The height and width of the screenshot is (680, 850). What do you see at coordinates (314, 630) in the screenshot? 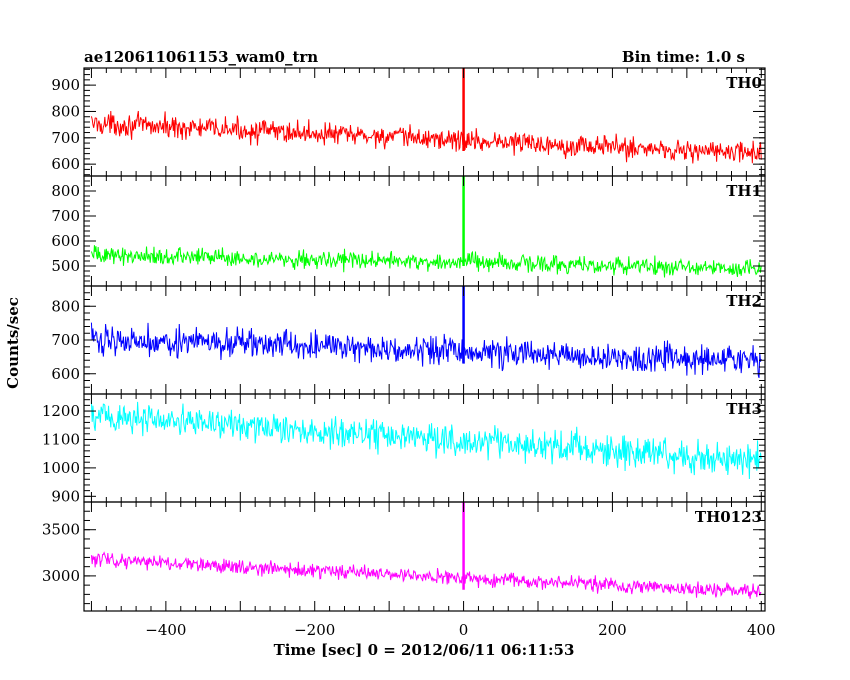
I see `x-tick-label: −200` at bounding box center [314, 630].